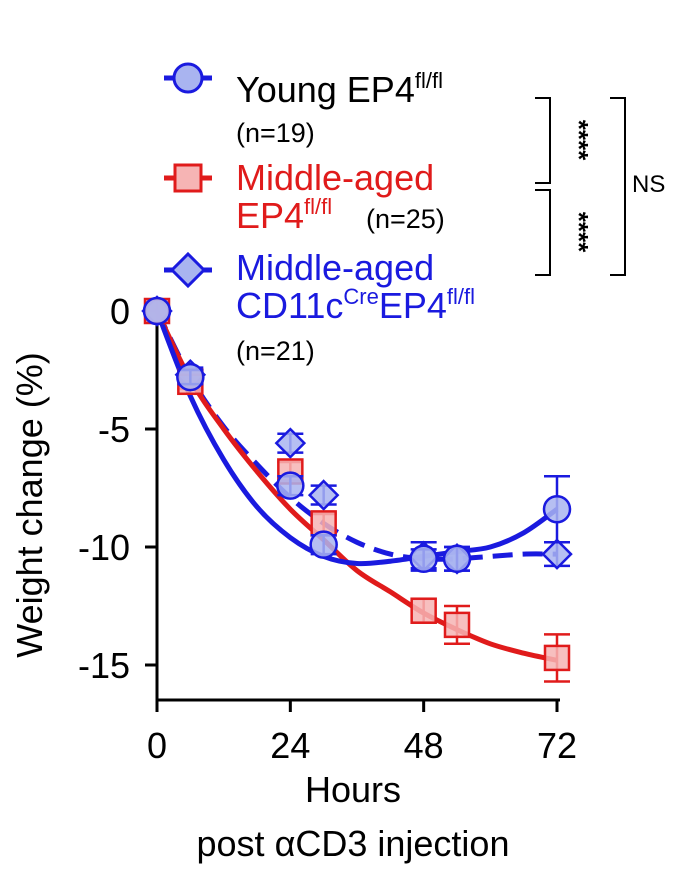 The image size is (692, 889). What do you see at coordinates (335, 267) in the screenshot?
I see `legend-cd11c-line1: Middle-aged` at bounding box center [335, 267].